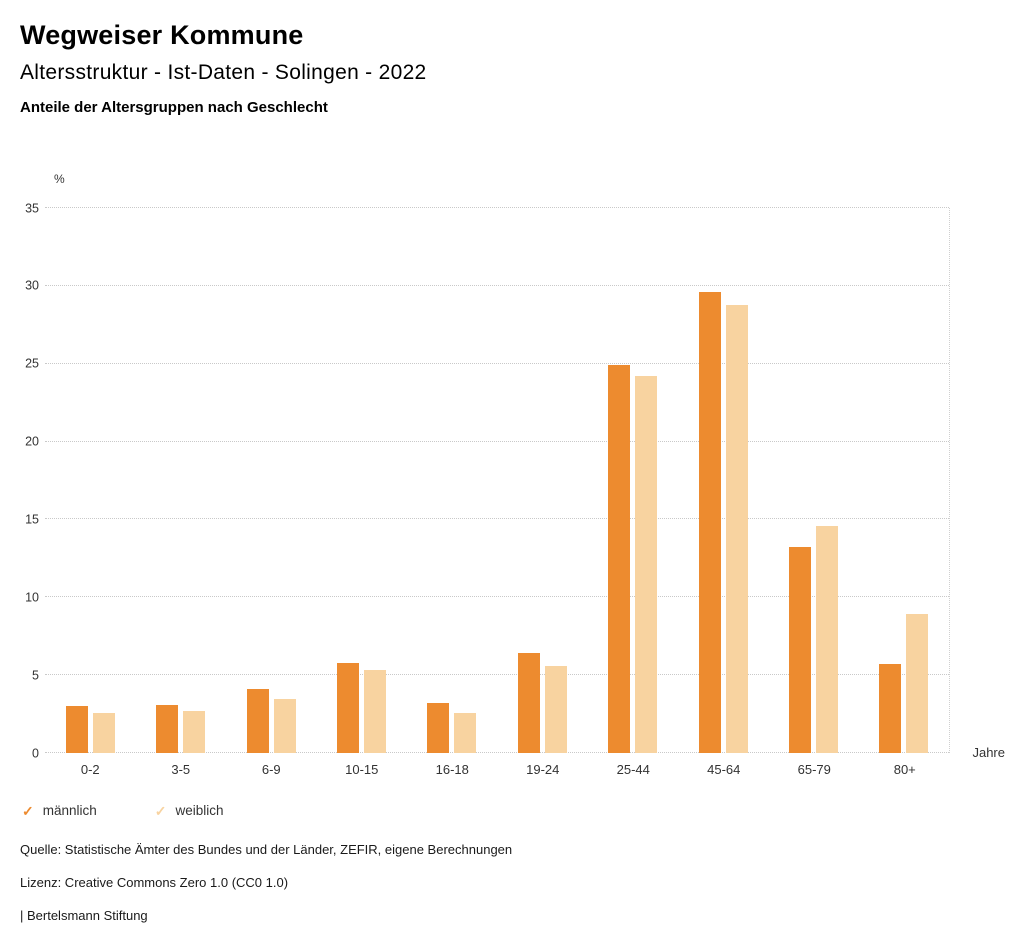 The width and height of the screenshot is (1024, 946). What do you see at coordinates (513, 810) in the screenshot?
I see `chart-legend: ✓ männlich ✓ weiblich` at bounding box center [513, 810].